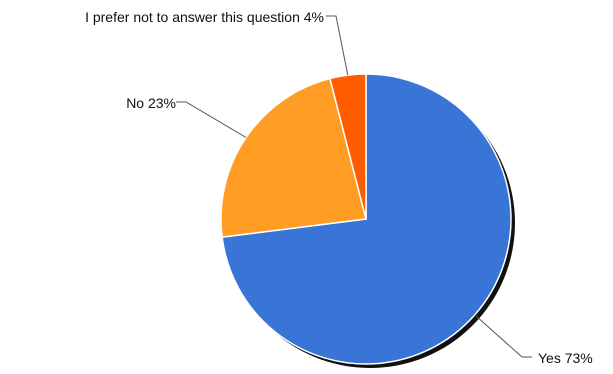  What do you see at coordinates (151, 103) in the screenshot?
I see `slice-label-no: No 23%` at bounding box center [151, 103].